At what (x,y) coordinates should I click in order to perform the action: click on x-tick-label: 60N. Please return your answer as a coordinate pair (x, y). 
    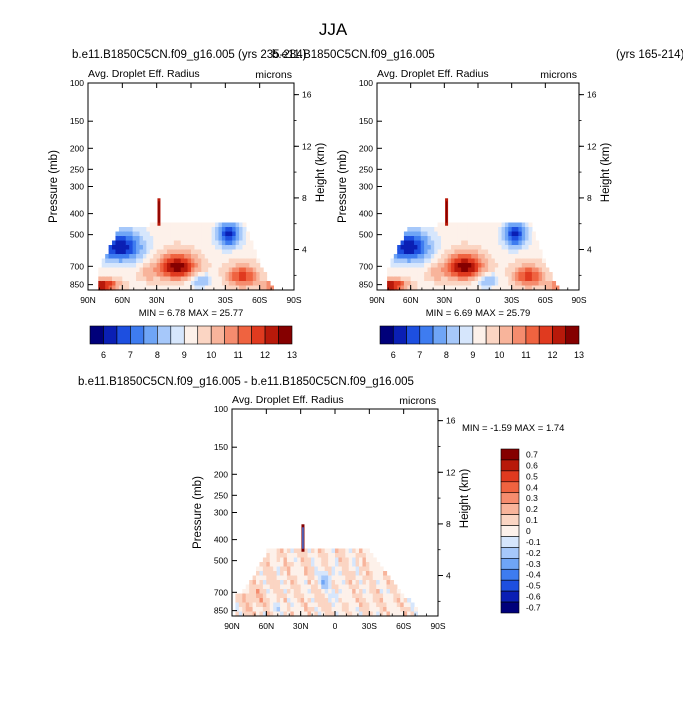
    Looking at the image, I should click on (267, 626).